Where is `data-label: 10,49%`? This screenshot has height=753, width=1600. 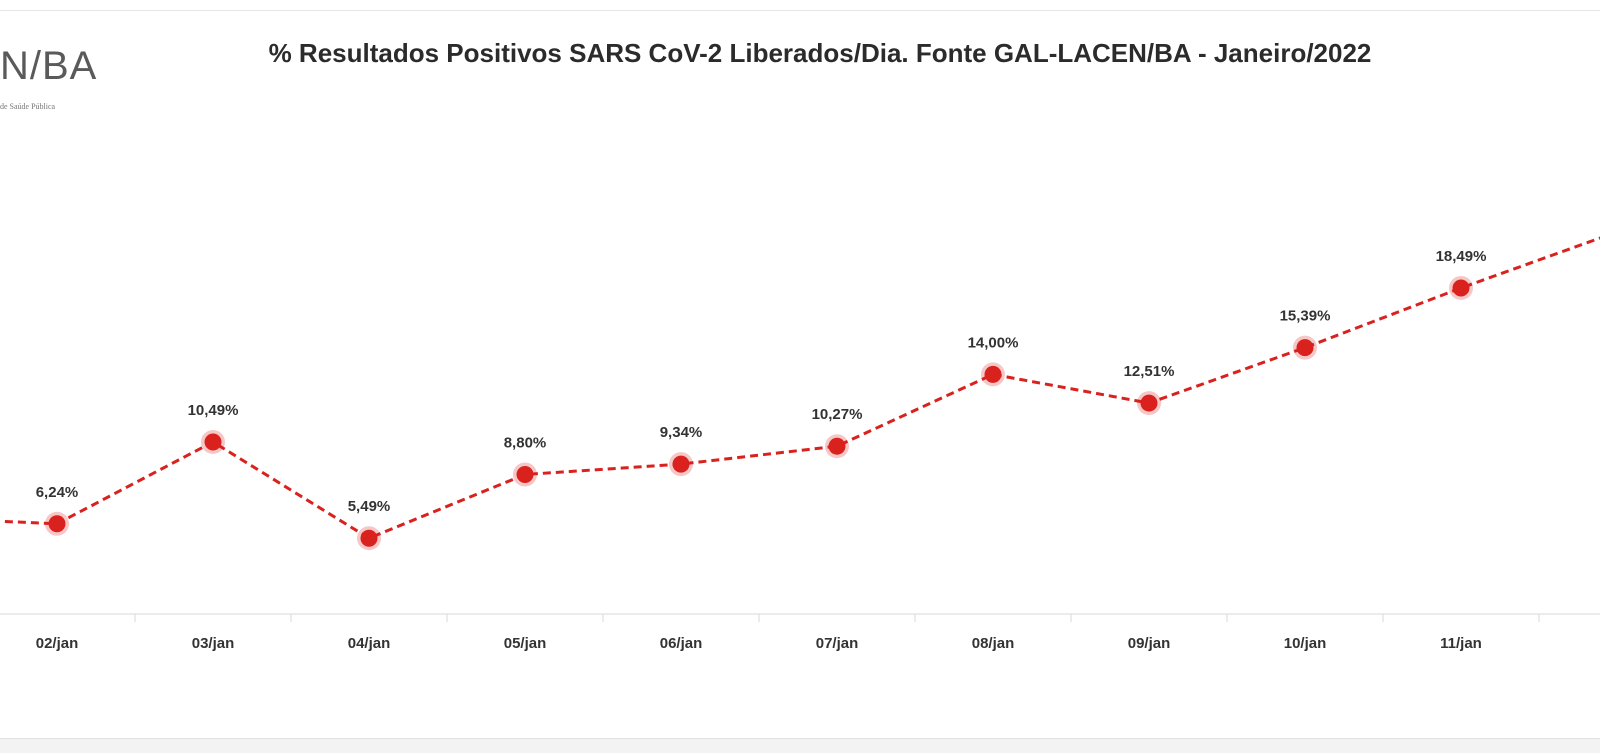
data-label: 10,49% is located at coordinates (213, 410).